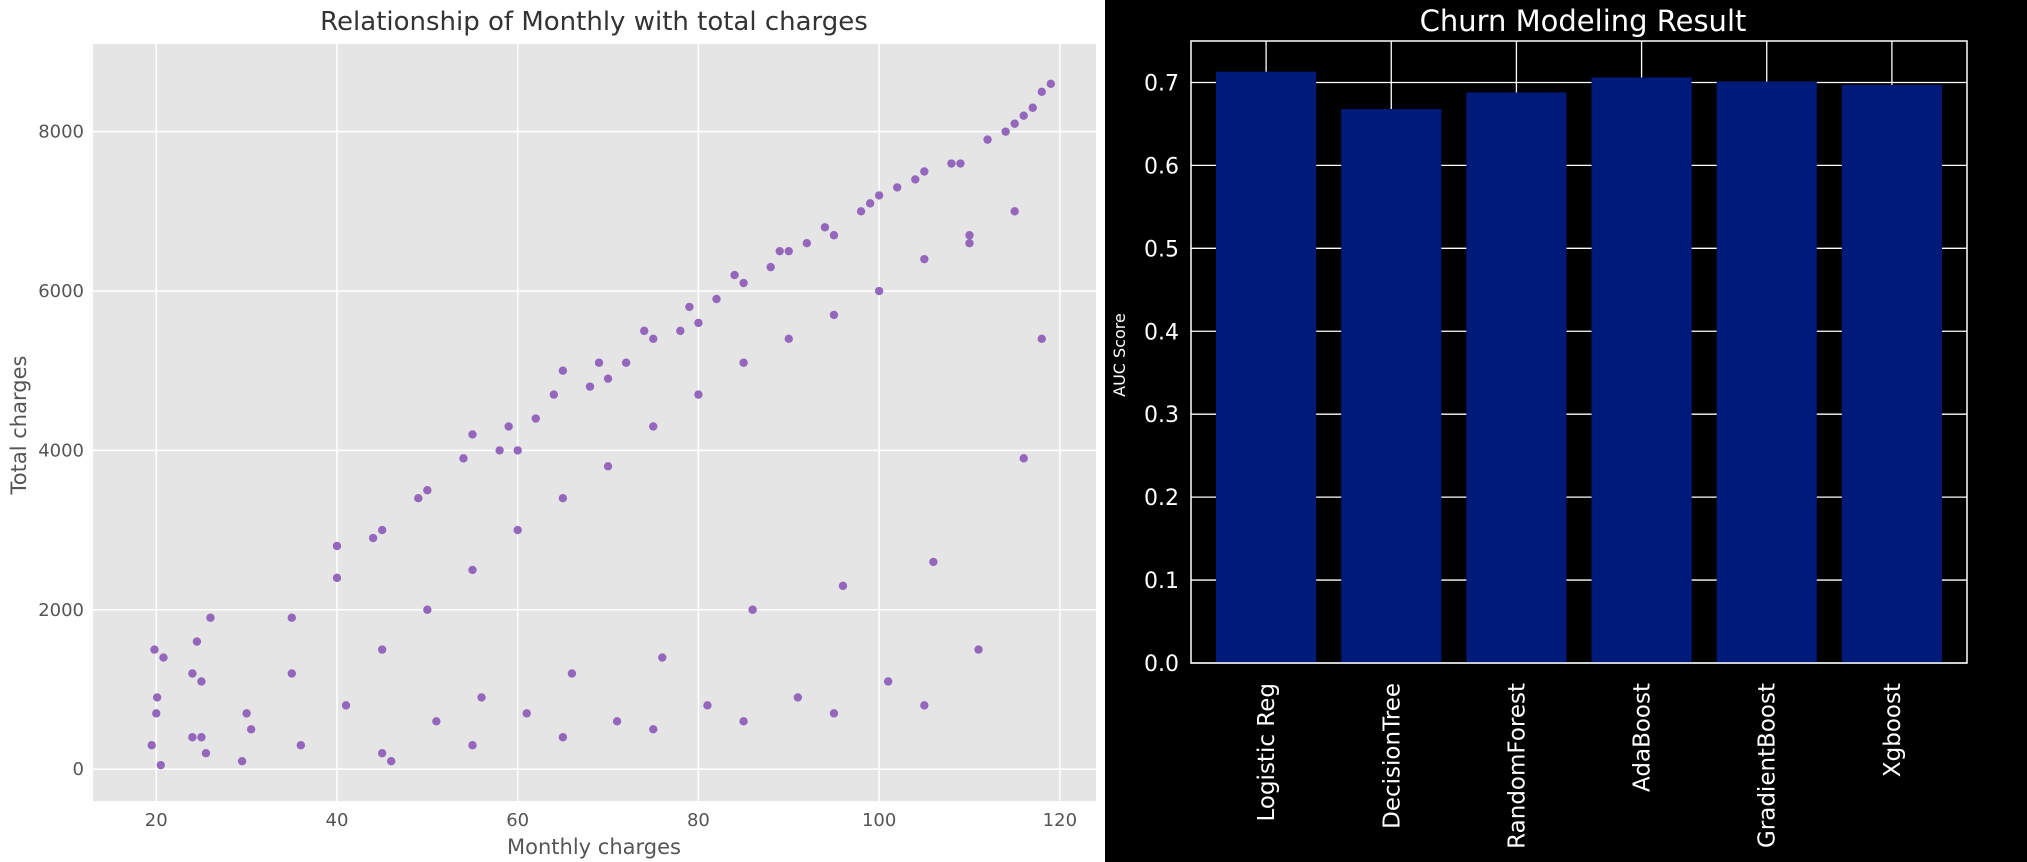 The height and width of the screenshot is (862, 2027). What do you see at coordinates (1161, 415) in the screenshot?
I see `bar-y-tick-label: 0.3` at bounding box center [1161, 415].